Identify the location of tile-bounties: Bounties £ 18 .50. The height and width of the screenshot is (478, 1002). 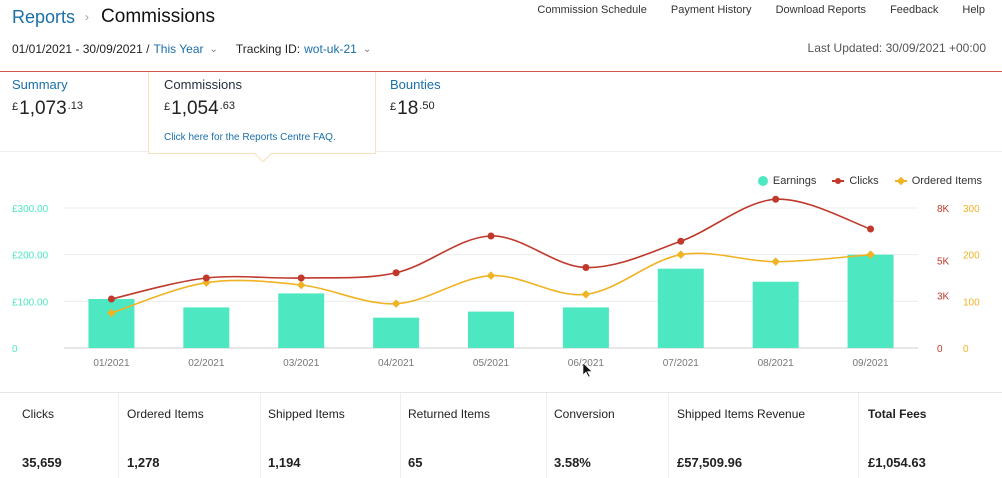
(415, 98).